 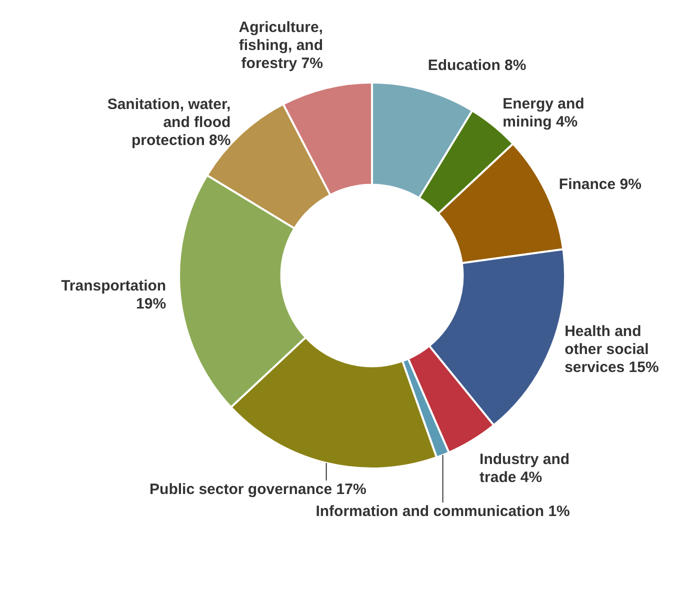 I want to click on slice-label: Transportation, so click(x=113, y=285).